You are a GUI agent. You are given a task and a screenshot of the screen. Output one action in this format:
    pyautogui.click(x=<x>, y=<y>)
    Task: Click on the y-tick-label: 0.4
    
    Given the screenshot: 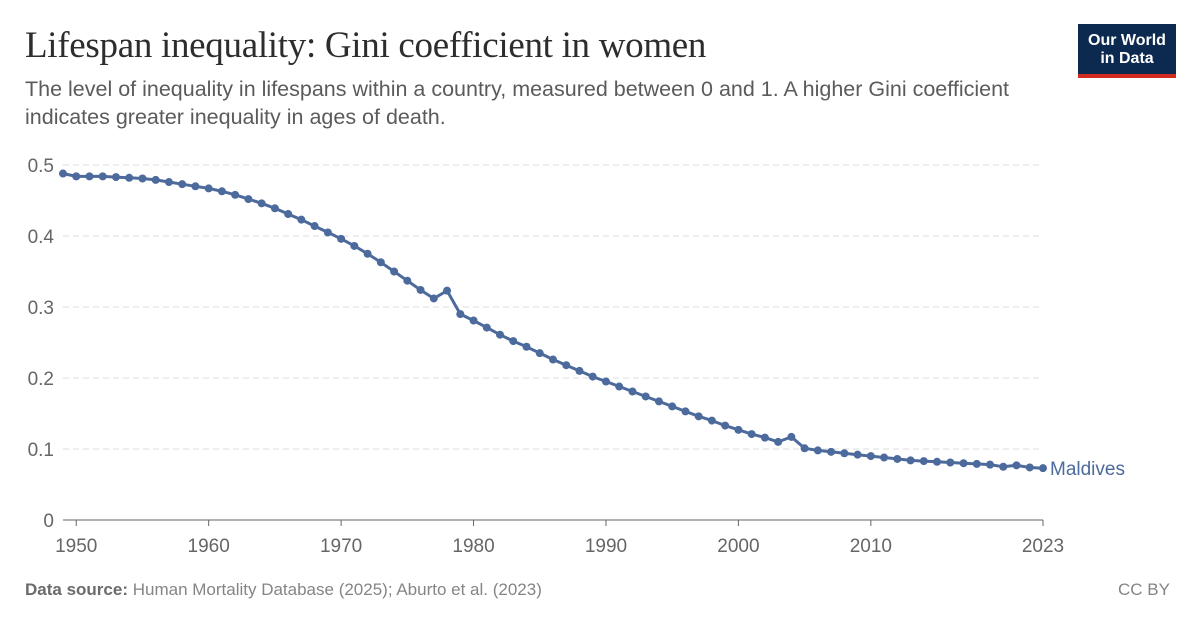 What is the action you would take?
    pyautogui.click(x=41, y=237)
    